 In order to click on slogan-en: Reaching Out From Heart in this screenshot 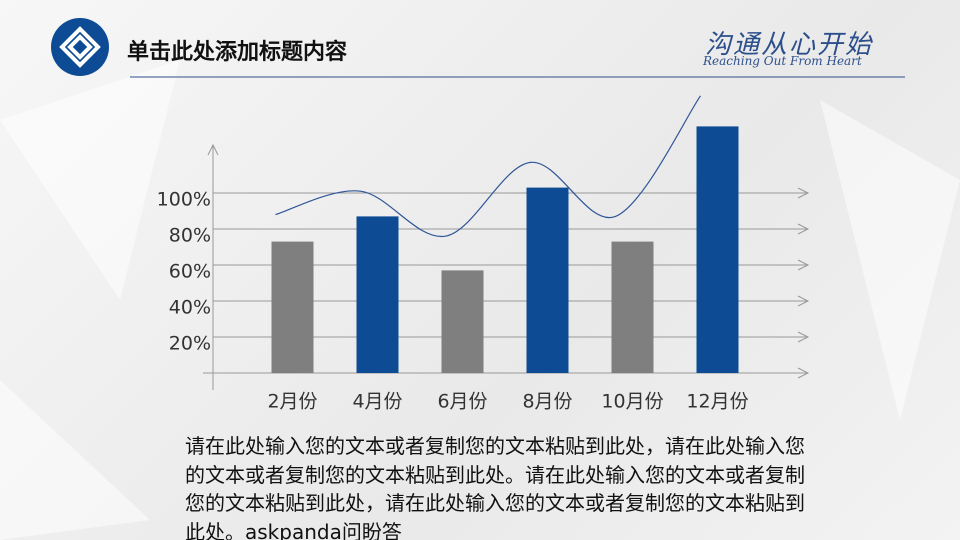, I will do `click(782, 61)`.